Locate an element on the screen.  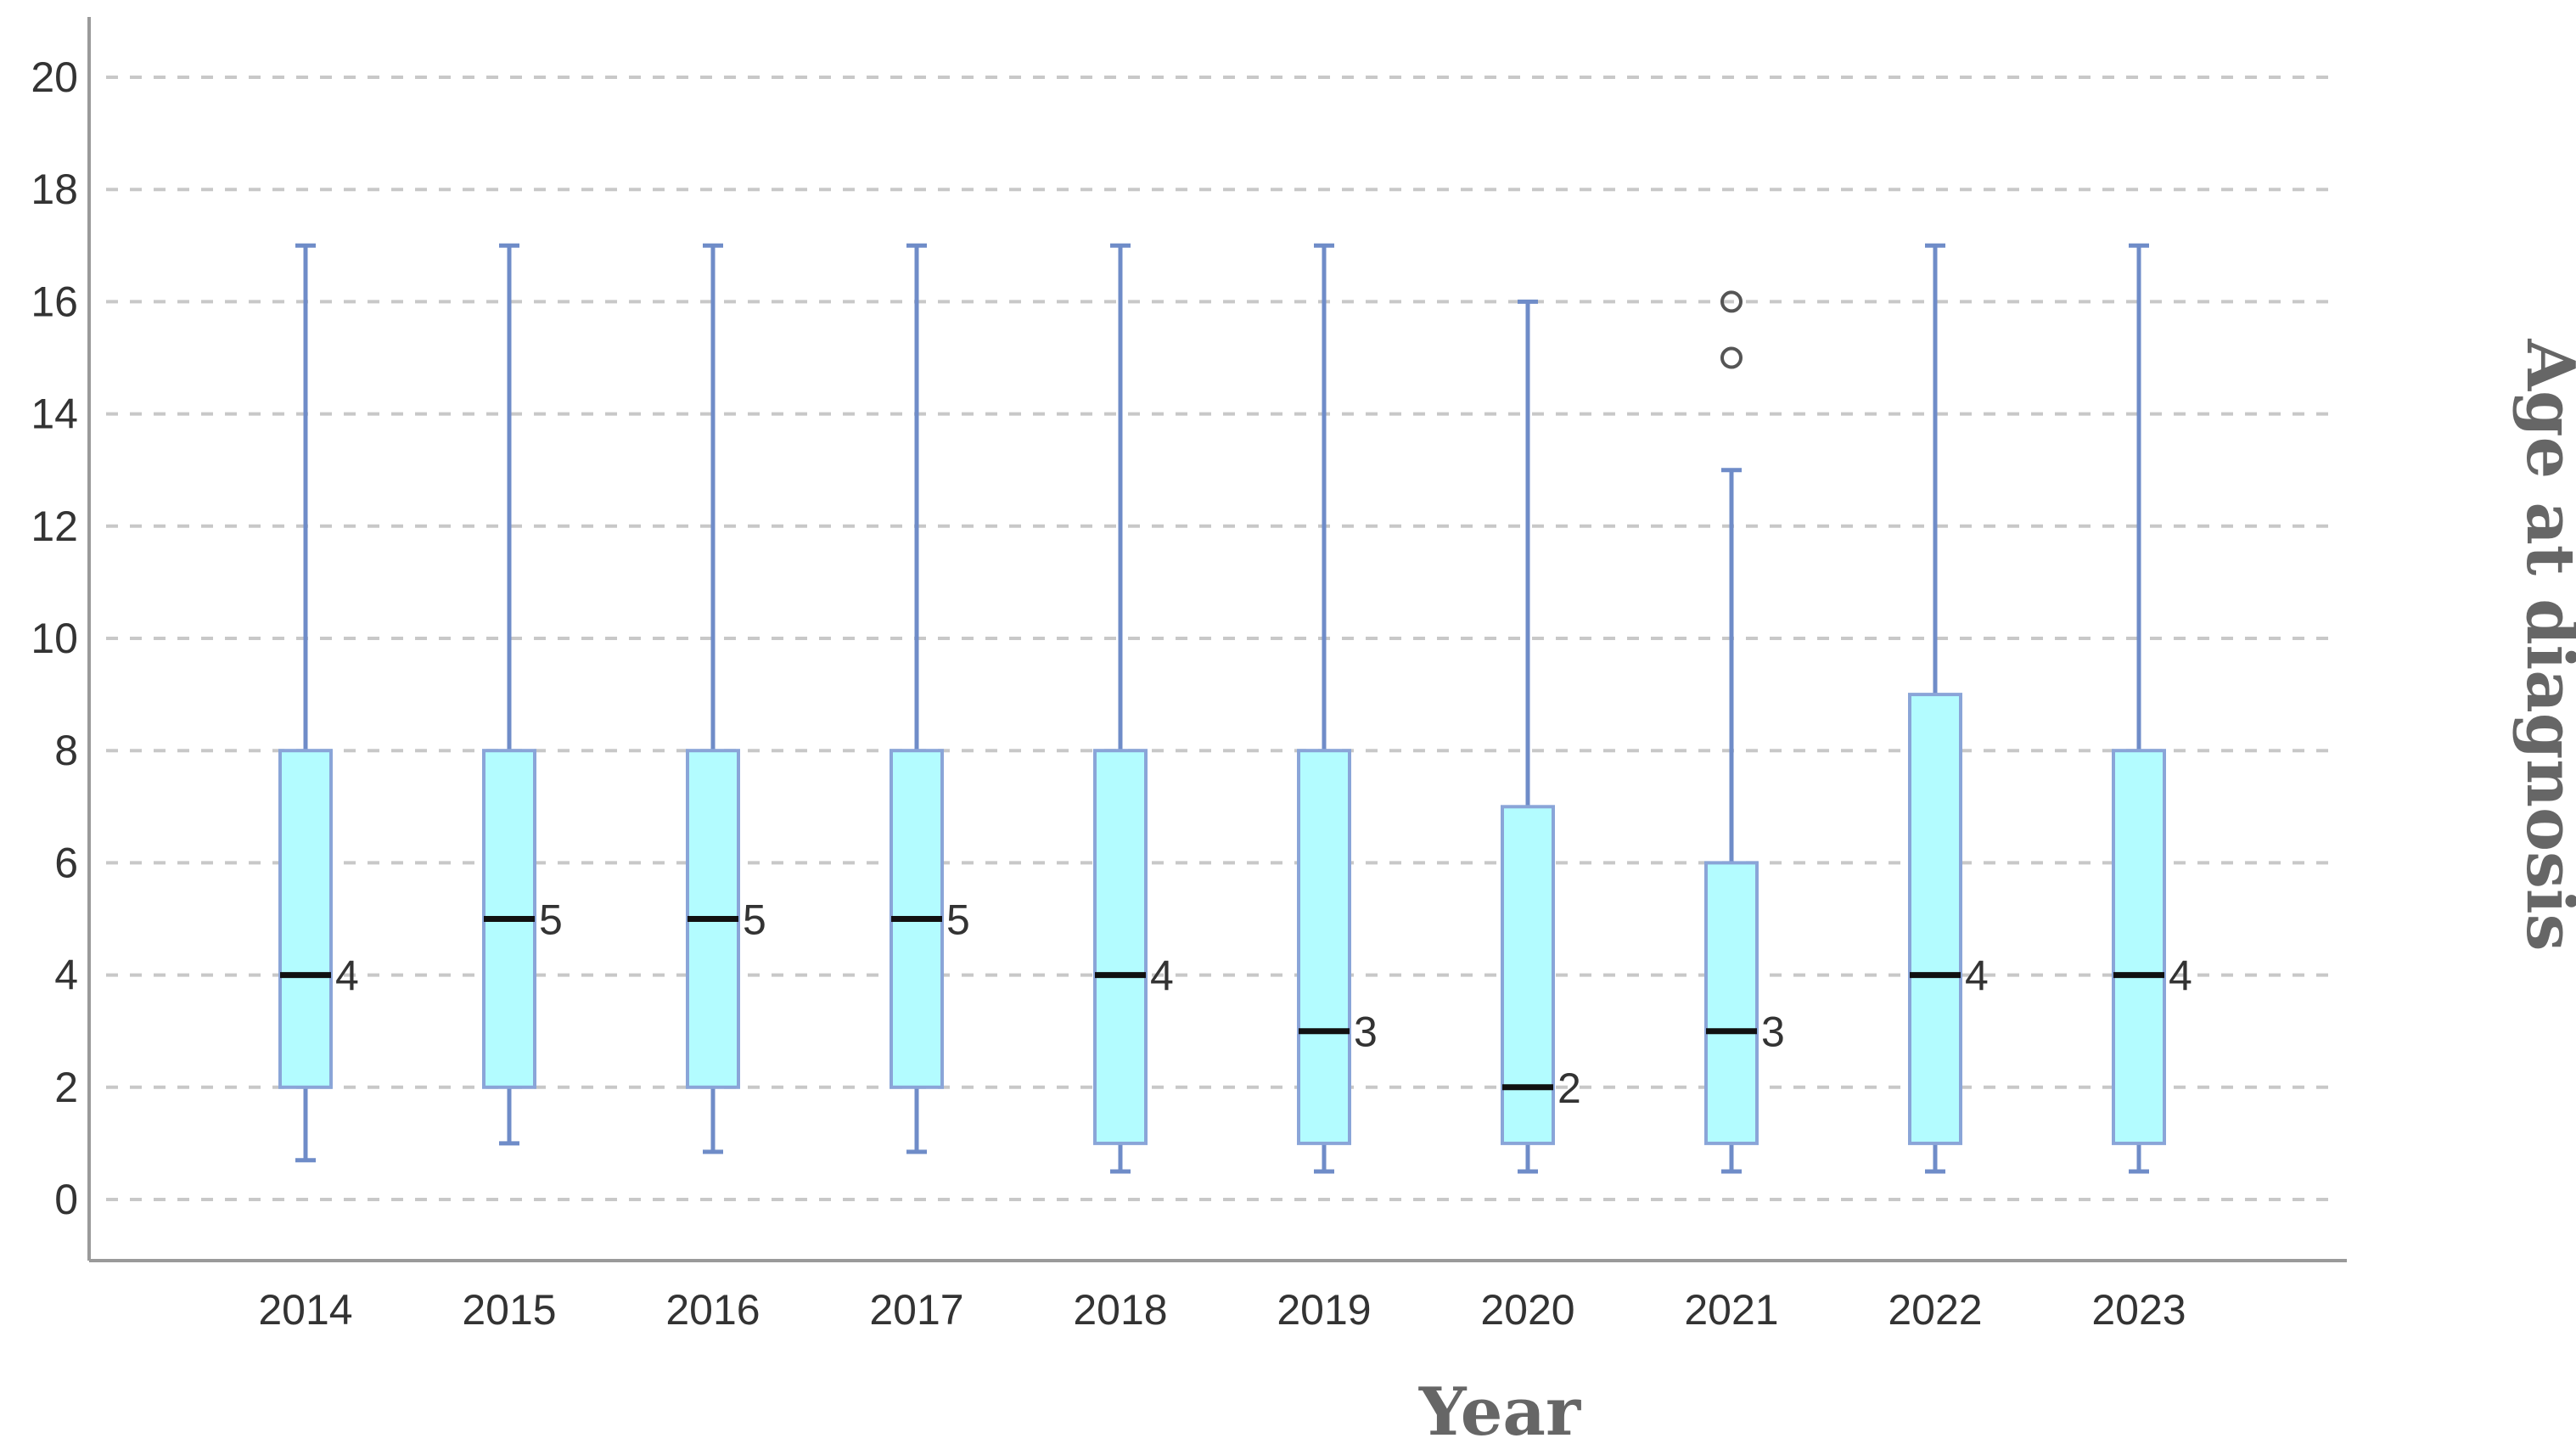
y-axis-title: Age at diagnosis is located at coordinates (2543, 644).